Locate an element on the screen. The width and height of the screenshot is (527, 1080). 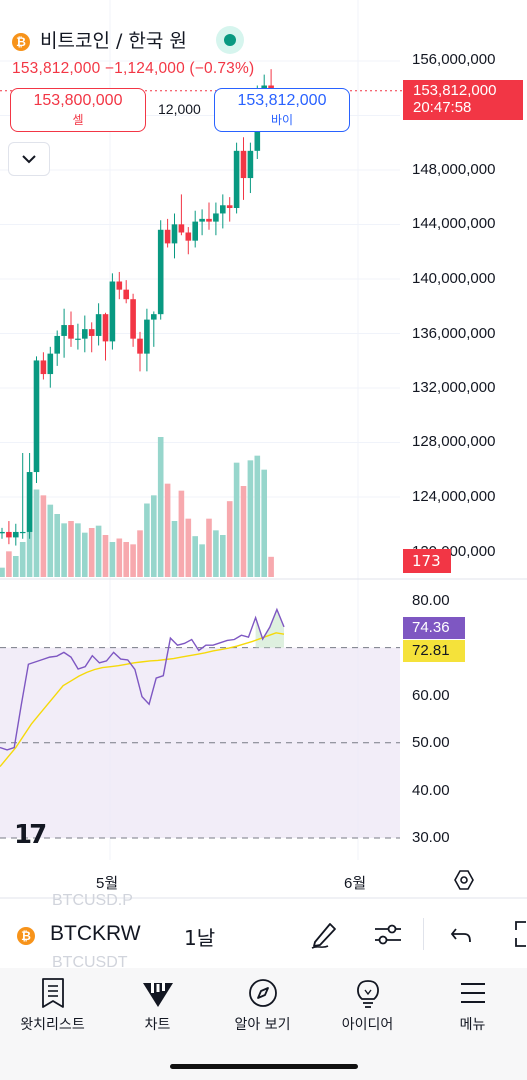
symbol-suggestion: BTCUSD.P is located at coordinates (92, 900).